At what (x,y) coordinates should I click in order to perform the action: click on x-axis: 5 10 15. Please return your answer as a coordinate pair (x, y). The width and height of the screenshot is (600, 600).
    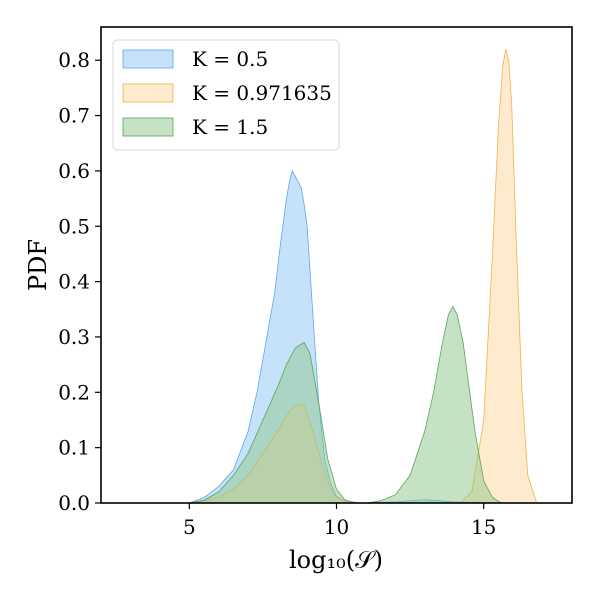
    Looking at the image, I should click on (339, 521).